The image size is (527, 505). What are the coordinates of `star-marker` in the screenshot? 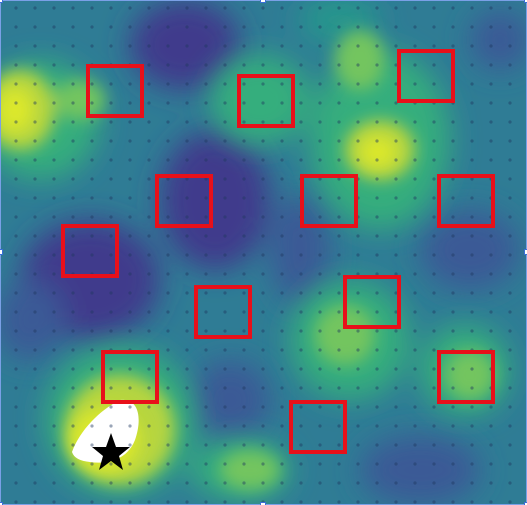 It's located at (111, 451).